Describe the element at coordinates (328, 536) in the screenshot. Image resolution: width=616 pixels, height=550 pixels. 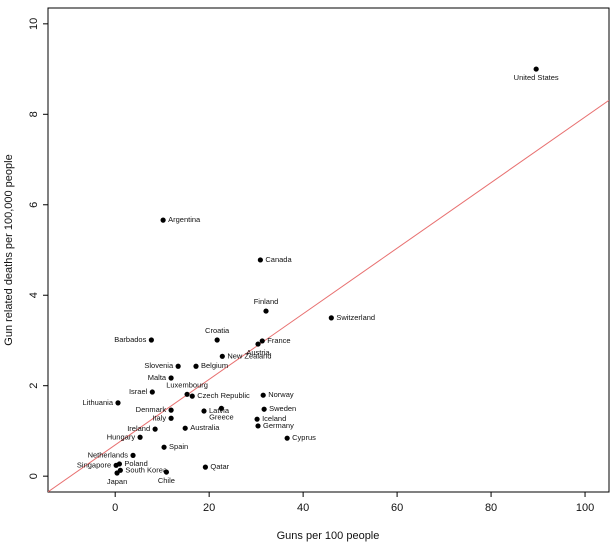
I see `x-axis-label: Guns per 100 people` at that location.